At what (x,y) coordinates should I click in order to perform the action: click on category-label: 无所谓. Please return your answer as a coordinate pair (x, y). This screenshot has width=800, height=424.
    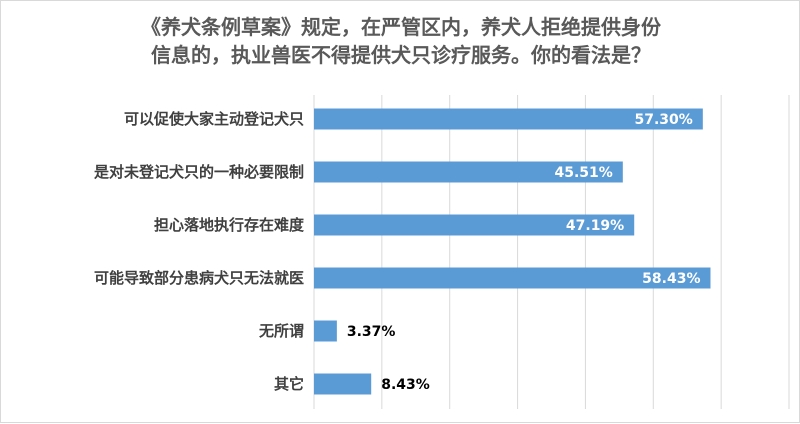
    Looking at the image, I should click on (281, 331).